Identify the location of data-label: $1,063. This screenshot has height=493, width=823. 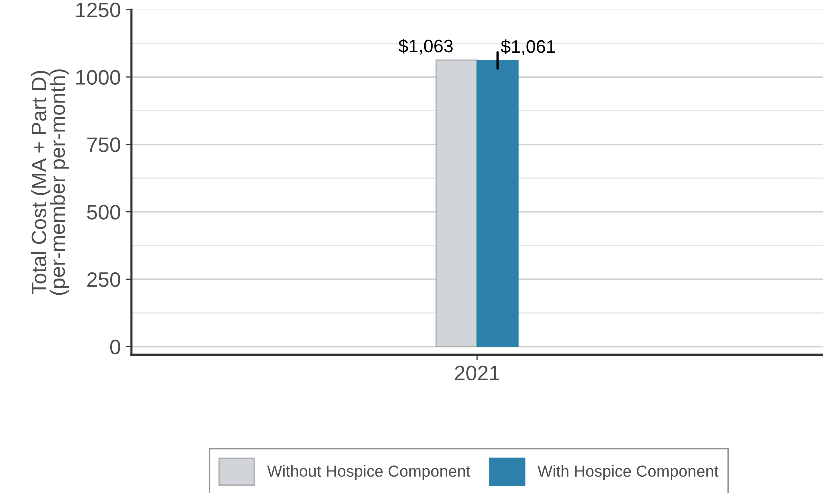
(425, 47).